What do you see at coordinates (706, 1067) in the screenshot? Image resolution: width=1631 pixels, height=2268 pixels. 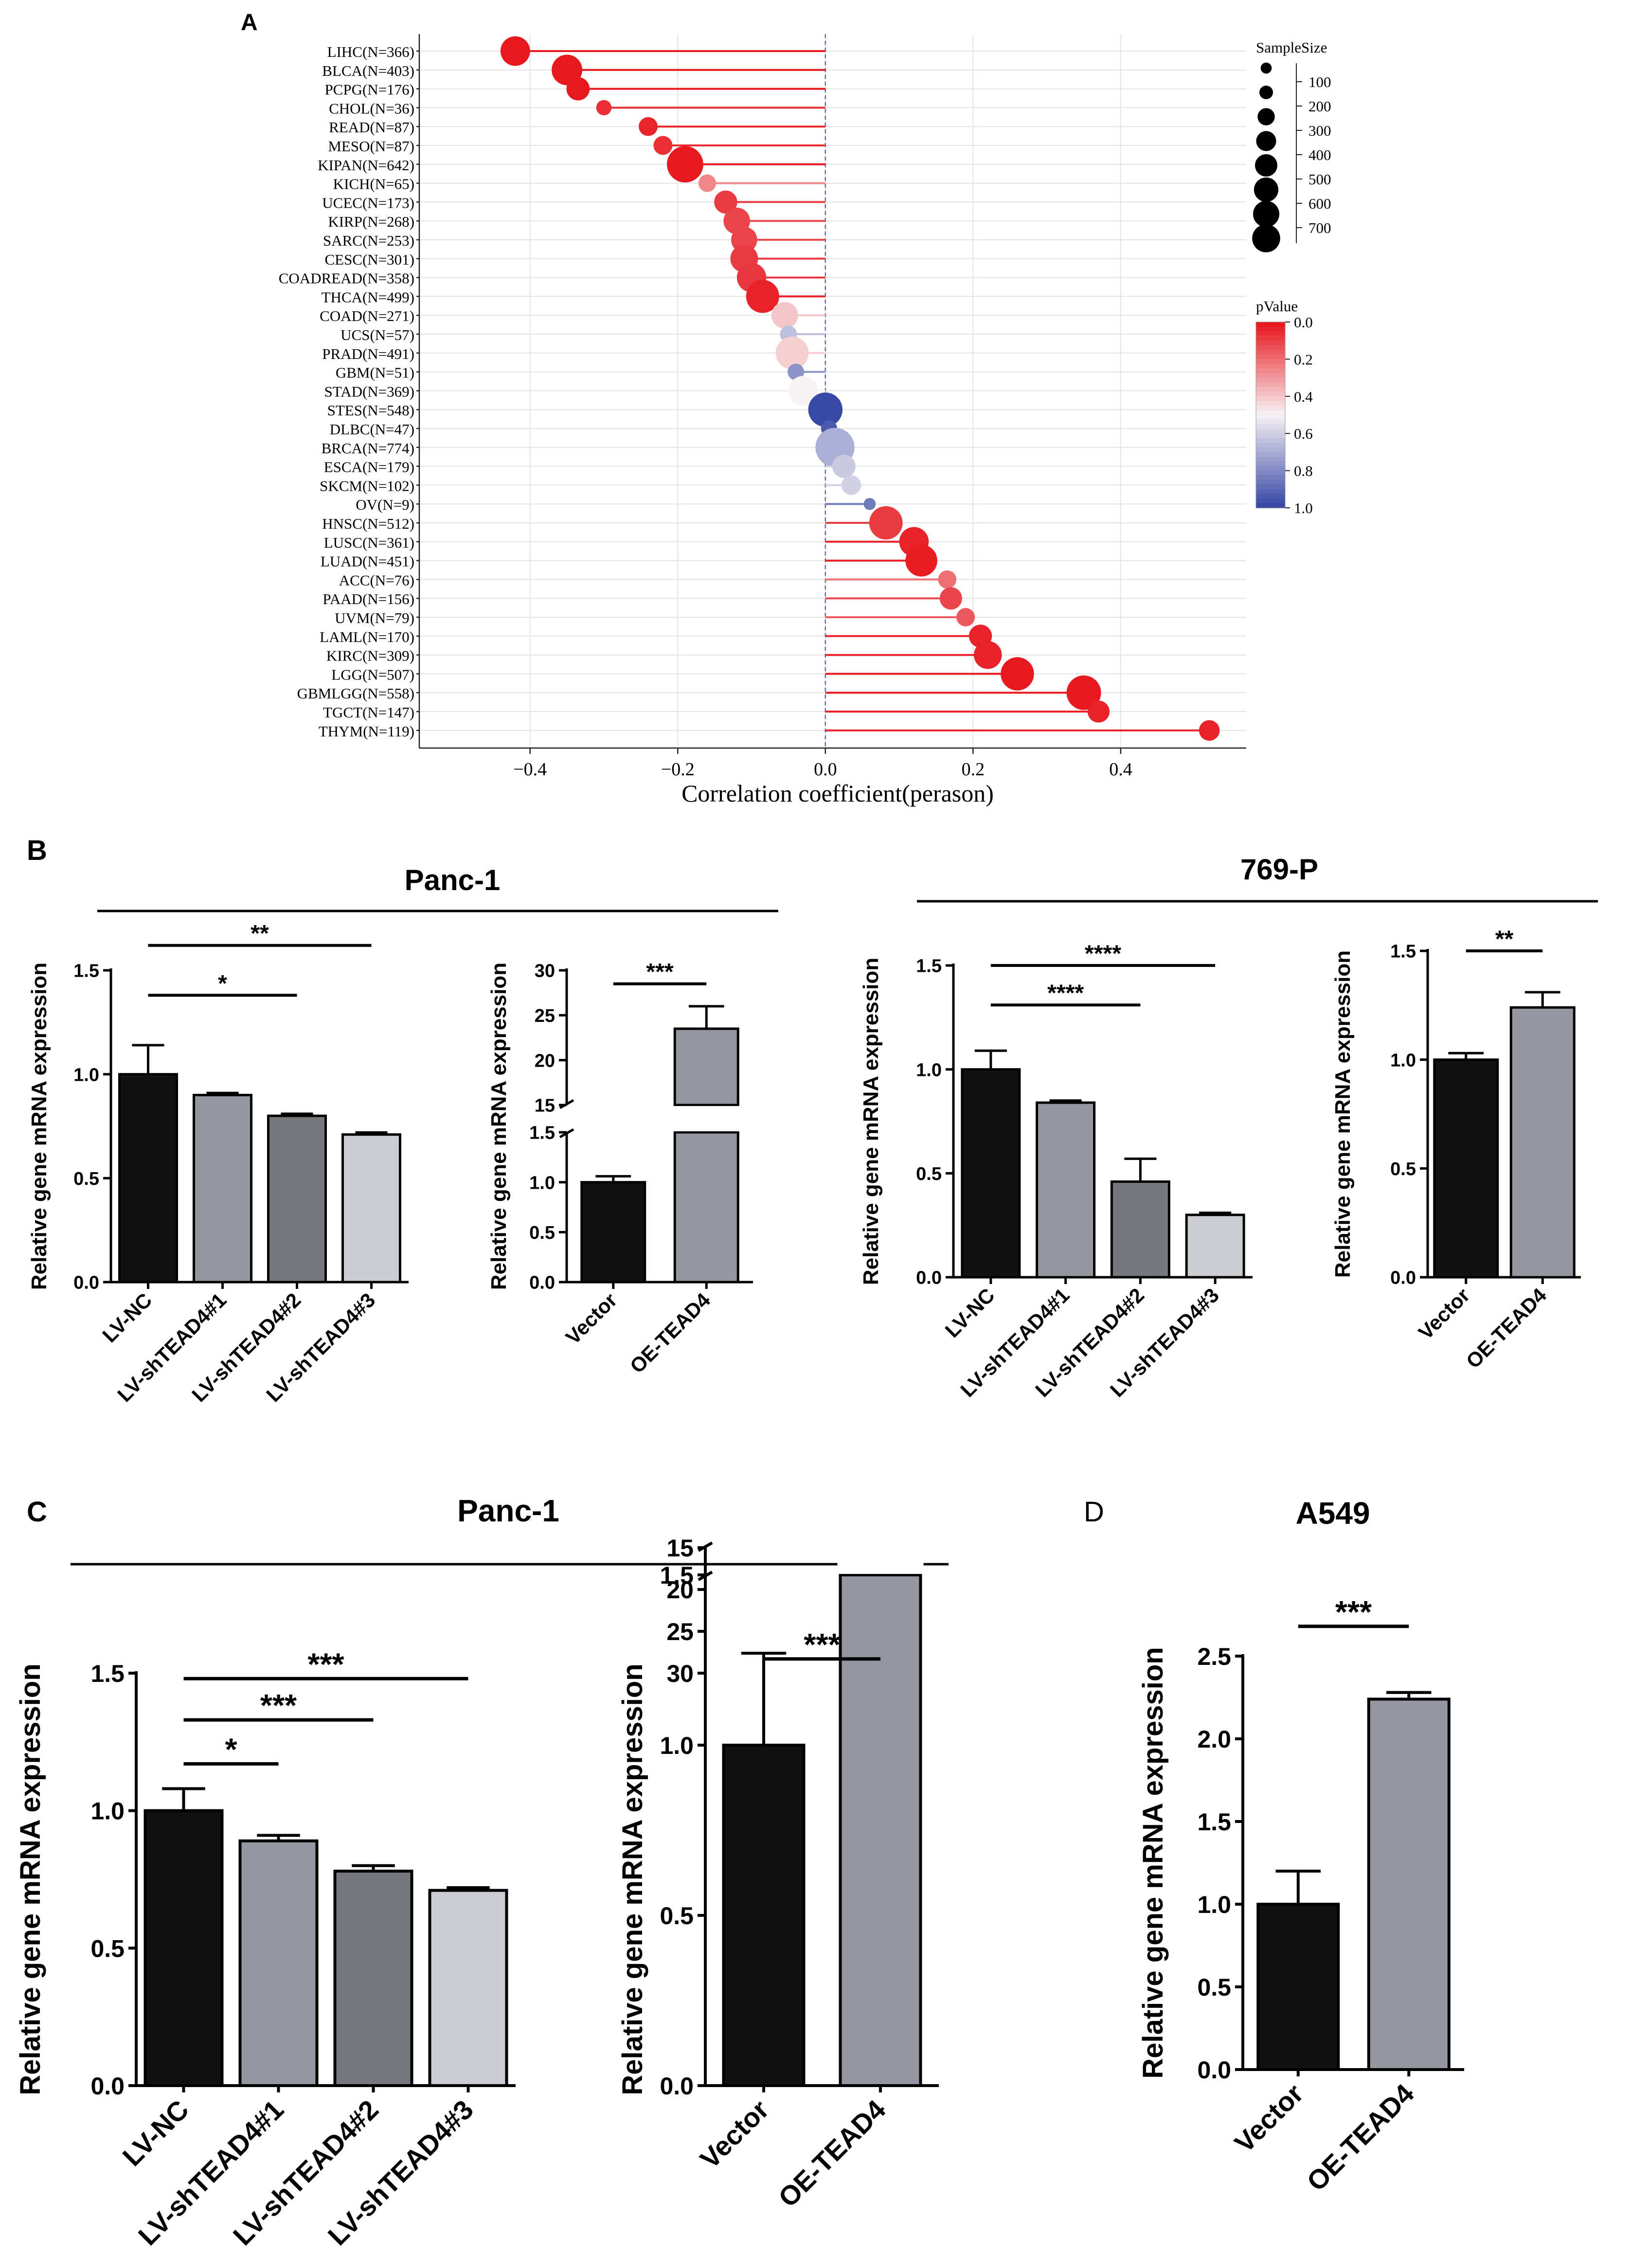 I see `bar-upper-segment` at bounding box center [706, 1067].